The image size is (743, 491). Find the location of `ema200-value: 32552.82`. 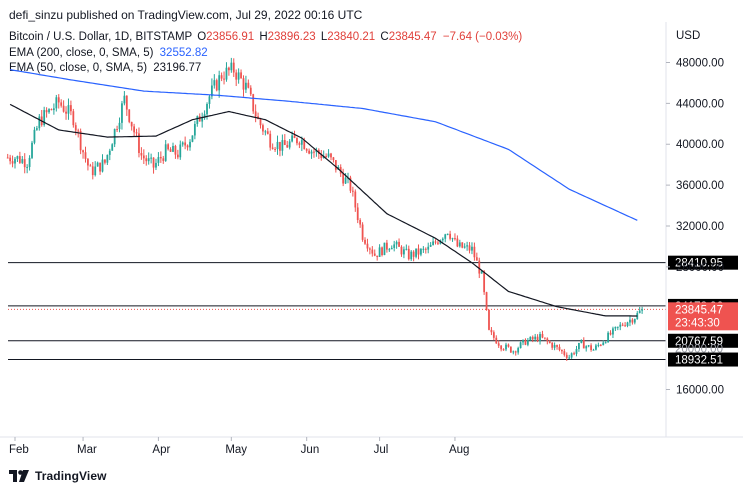

ema200-value: 32552.82 is located at coordinates (183, 53).